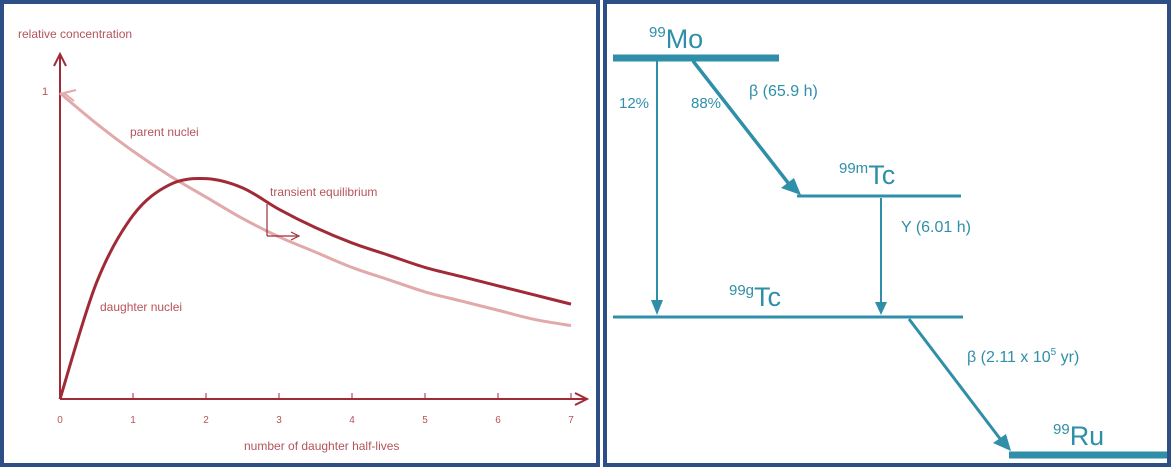 The width and height of the screenshot is (1171, 467). What do you see at coordinates (1087, 436) in the screenshot?
I see `ru99-symbol: Ru` at bounding box center [1087, 436].